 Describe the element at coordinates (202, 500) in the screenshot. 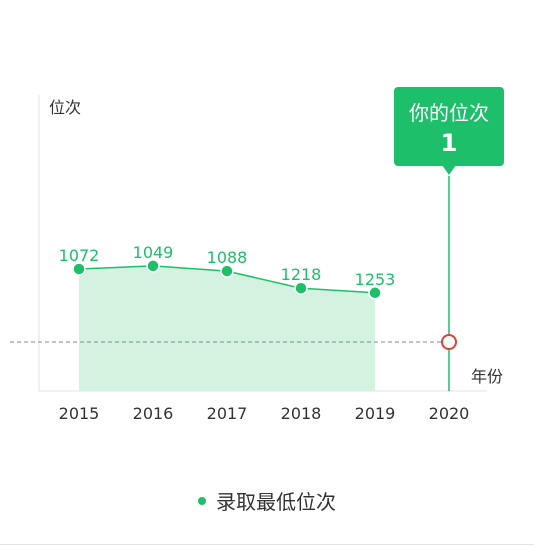

I see `legend-dot-icon` at that location.